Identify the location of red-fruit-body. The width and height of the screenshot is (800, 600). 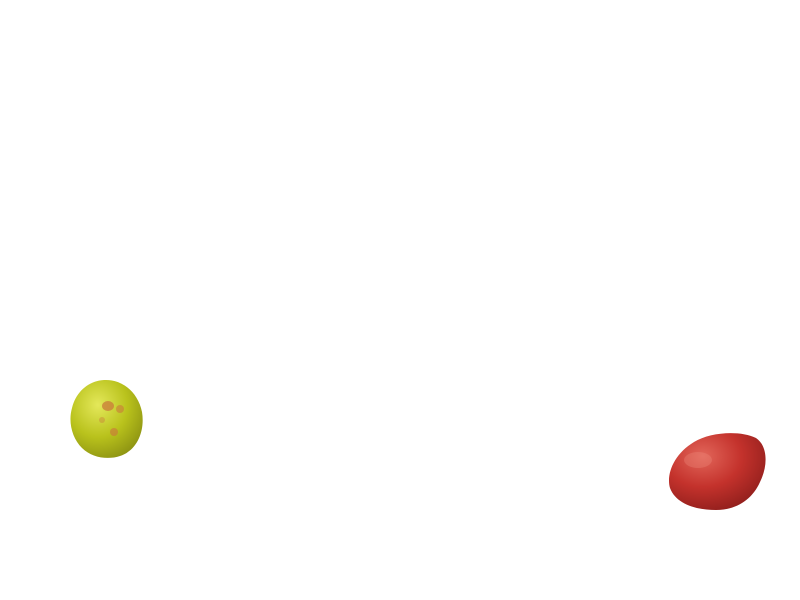
(717, 471).